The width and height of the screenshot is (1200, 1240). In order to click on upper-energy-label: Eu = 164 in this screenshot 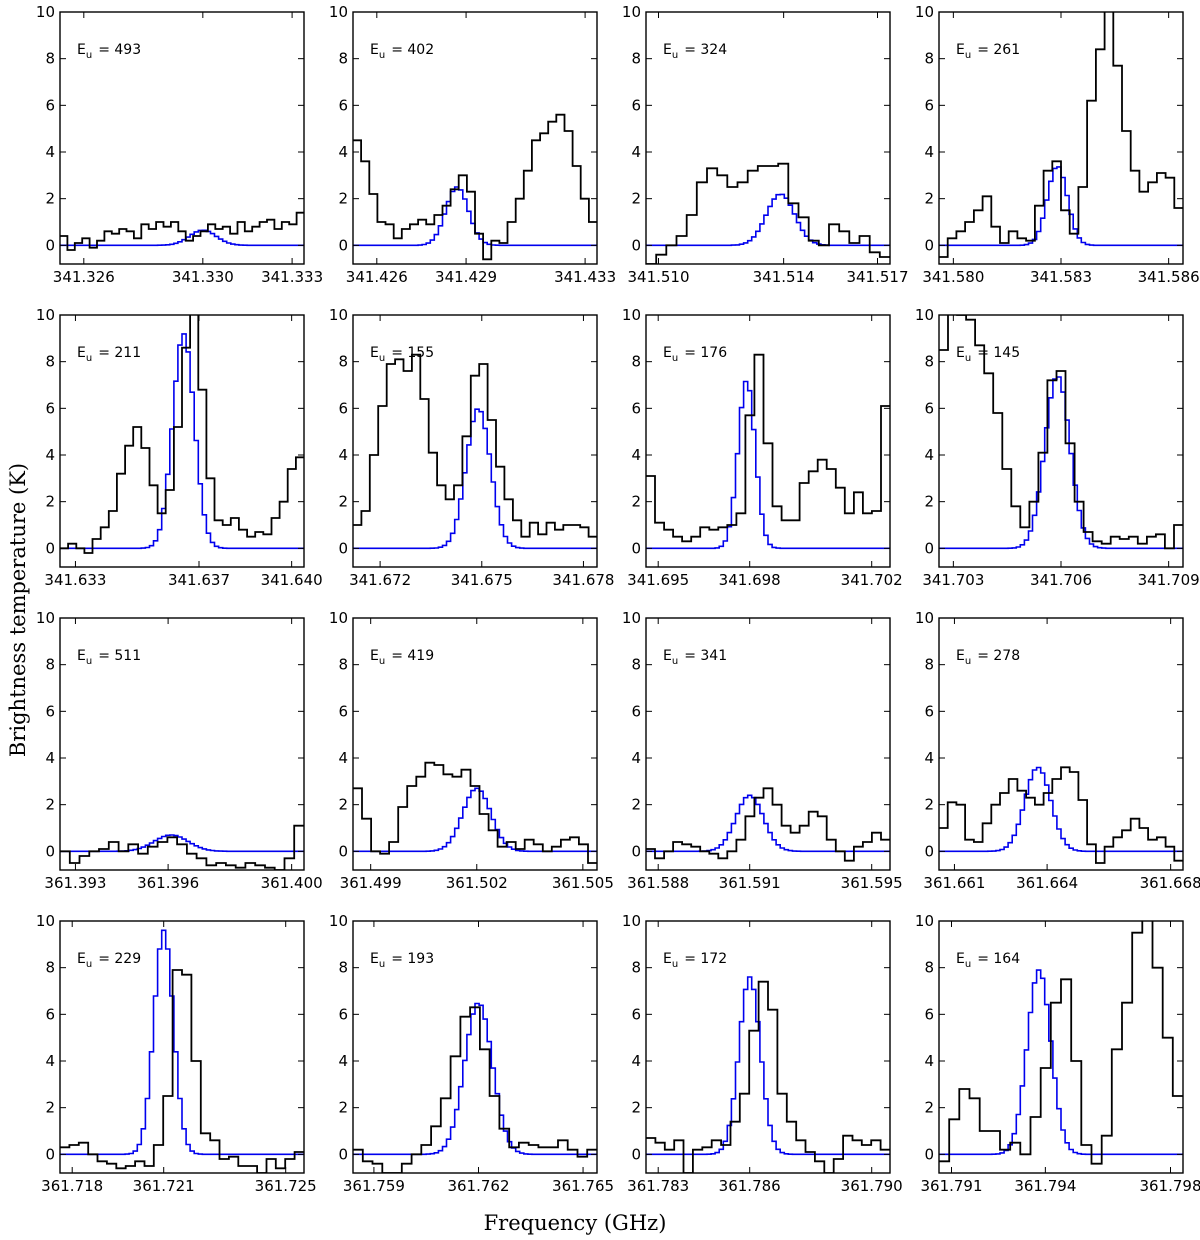, I will do `click(988, 960)`.